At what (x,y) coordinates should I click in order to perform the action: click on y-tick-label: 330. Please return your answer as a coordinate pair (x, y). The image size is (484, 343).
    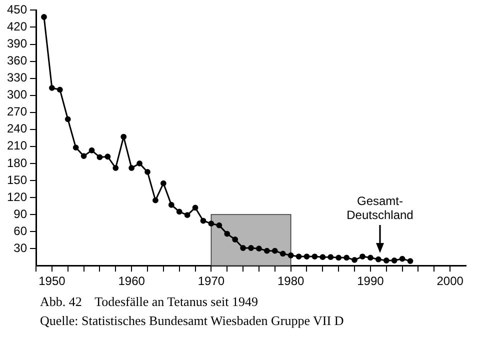
    Looking at the image, I should click on (17, 77).